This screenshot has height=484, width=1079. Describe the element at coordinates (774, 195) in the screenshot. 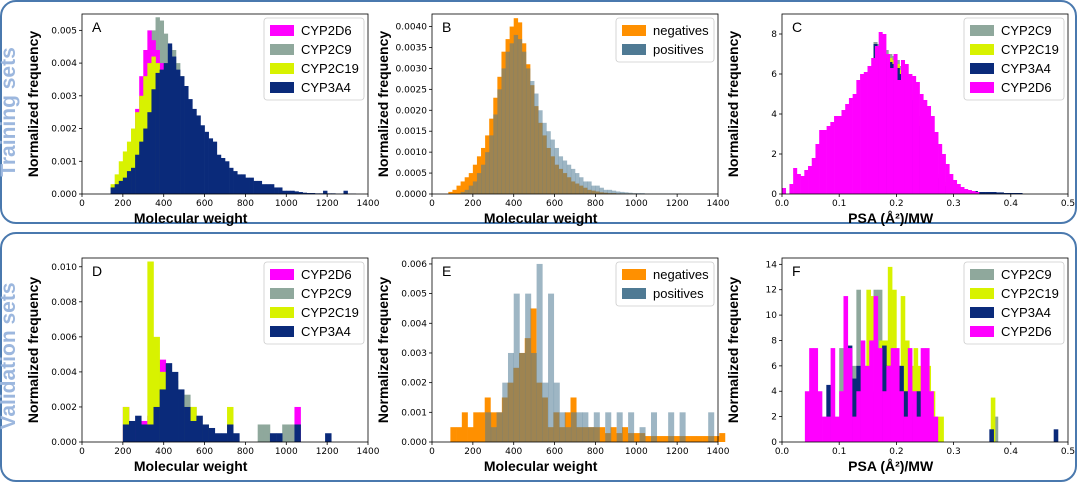

I see `y-tick-label: 0` at that location.